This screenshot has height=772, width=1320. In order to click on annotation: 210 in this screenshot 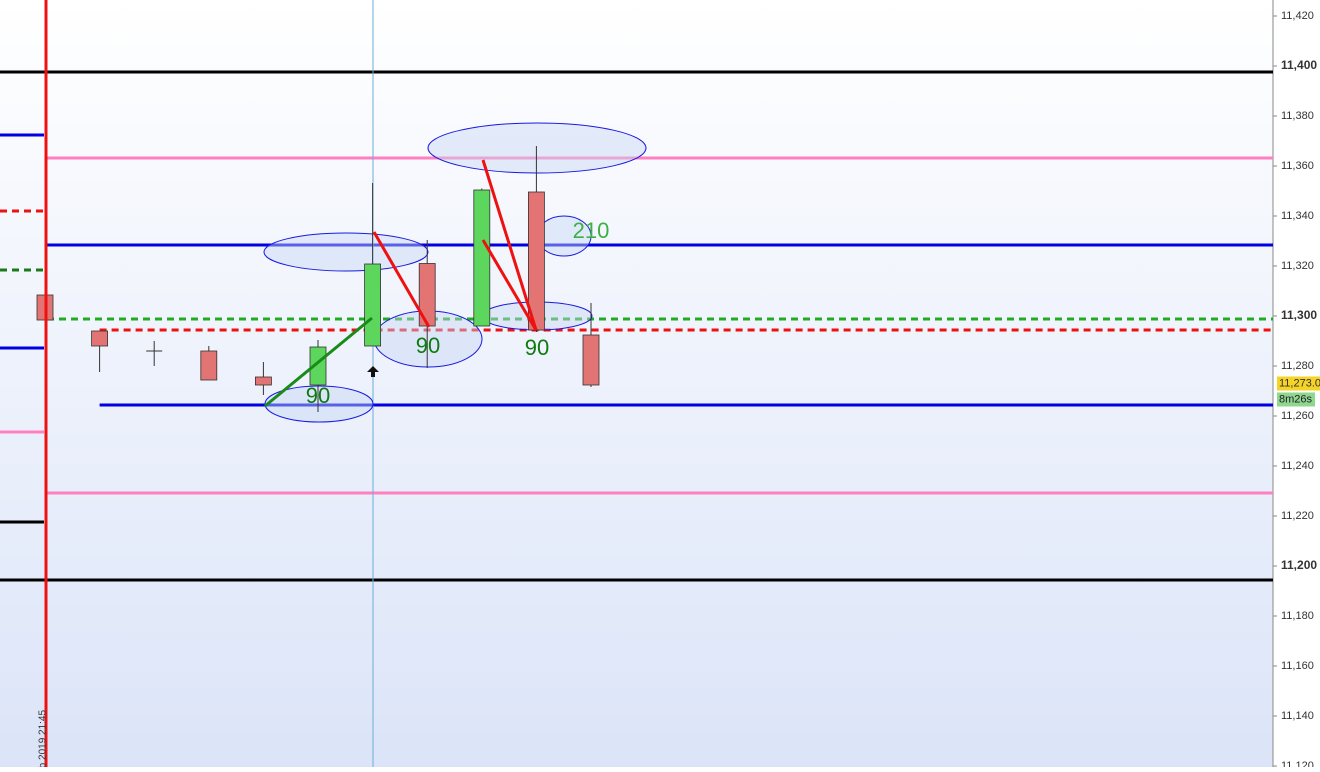, I will do `click(591, 230)`.